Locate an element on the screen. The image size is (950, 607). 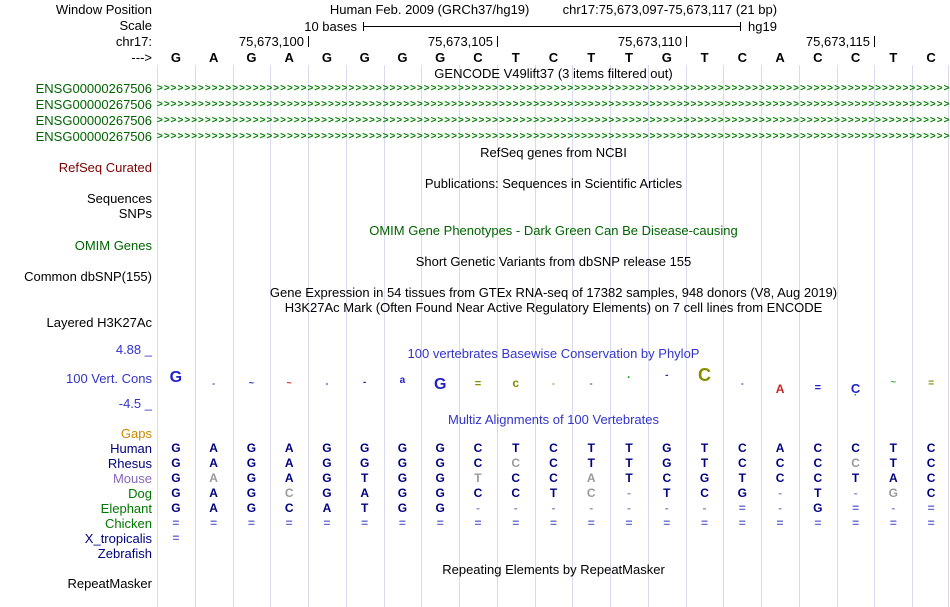
sequence-base: T is located at coordinates (629, 57).